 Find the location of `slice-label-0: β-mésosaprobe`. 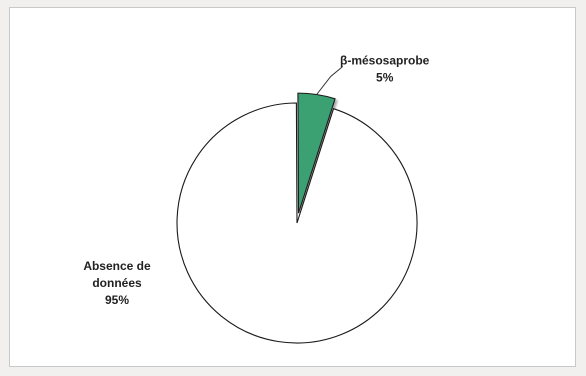

slice-label-0: β-mésosaprobe is located at coordinates (385, 61).